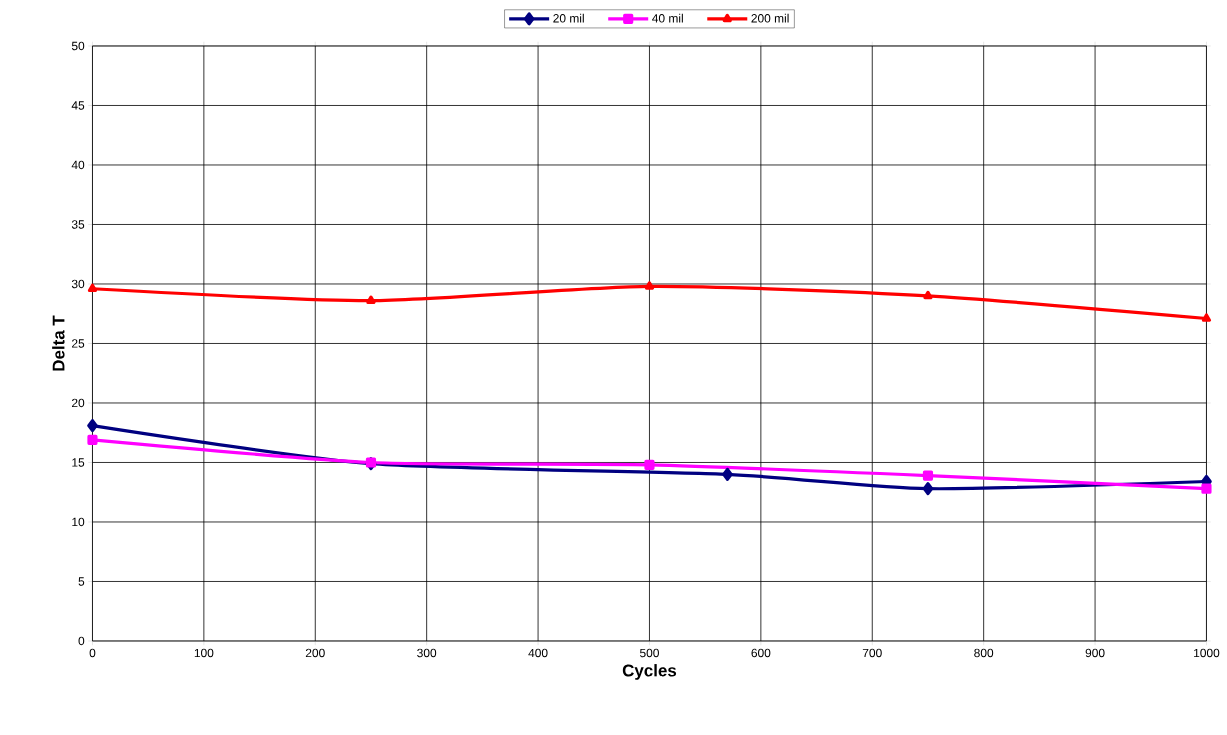 The image size is (1227, 735). What do you see at coordinates (78, 462) in the screenshot?
I see `y-tick-label: 15` at bounding box center [78, 462].